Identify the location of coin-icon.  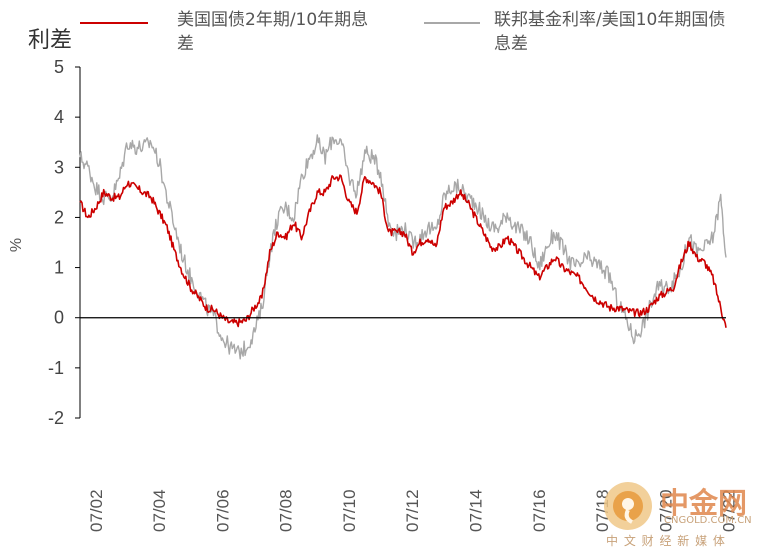
(628, 506).